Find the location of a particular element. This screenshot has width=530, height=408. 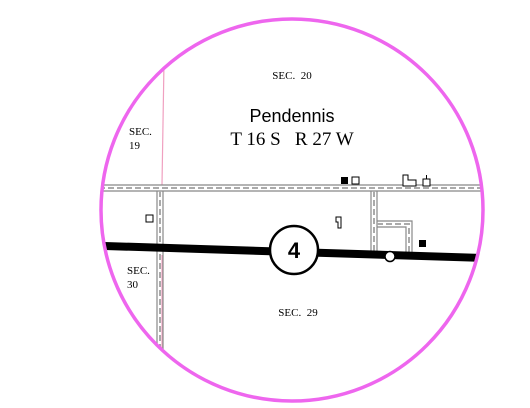

route-number: 4 is located at coordinates (294, 250).